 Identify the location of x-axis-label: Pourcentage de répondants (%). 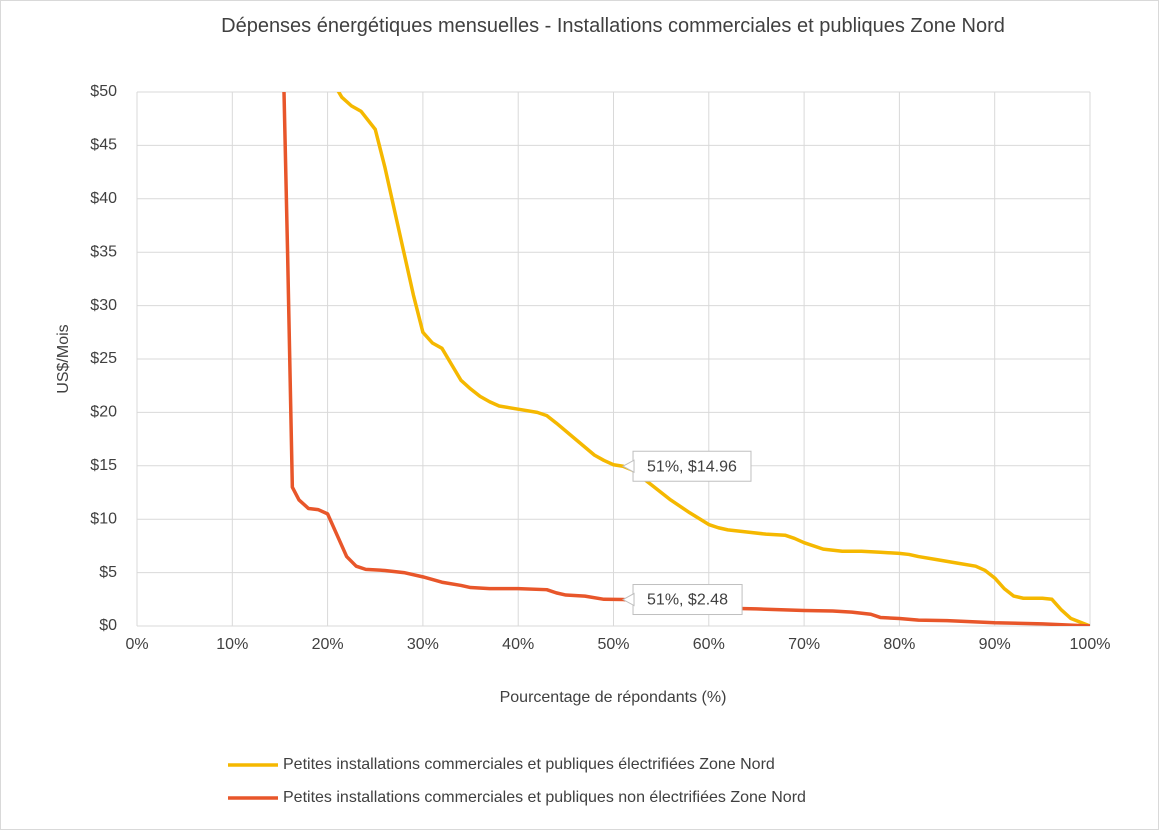
(613, 697).